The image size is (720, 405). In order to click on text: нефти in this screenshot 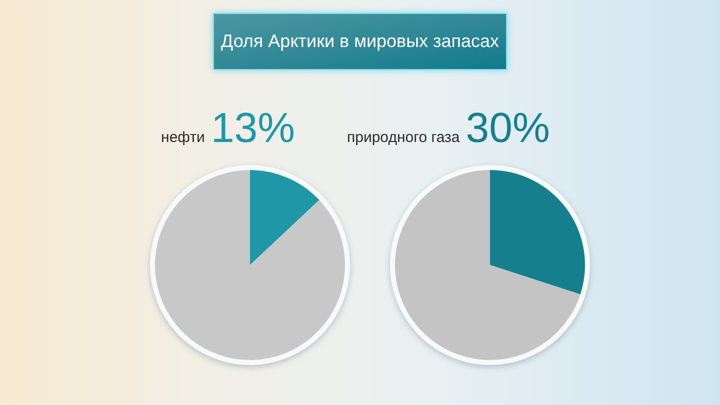, I will do `click(183, 137)`.